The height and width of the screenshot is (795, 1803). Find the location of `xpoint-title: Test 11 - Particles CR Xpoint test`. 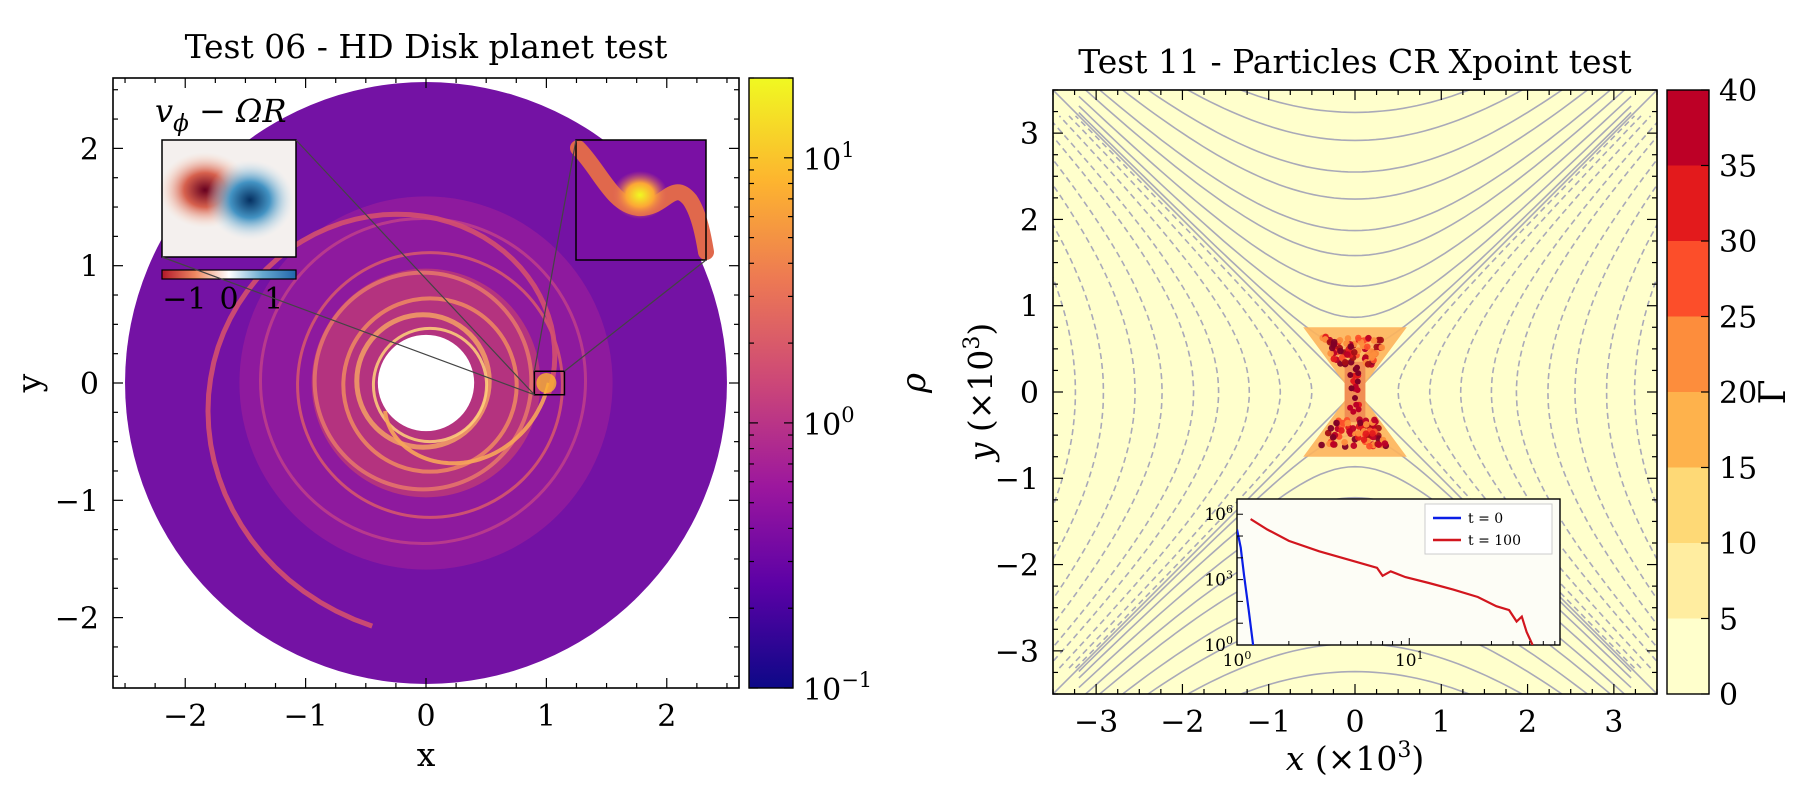

xpoint-title: Test 11 - Particles CR Xpoint test is located at coordinates (1354, 61).